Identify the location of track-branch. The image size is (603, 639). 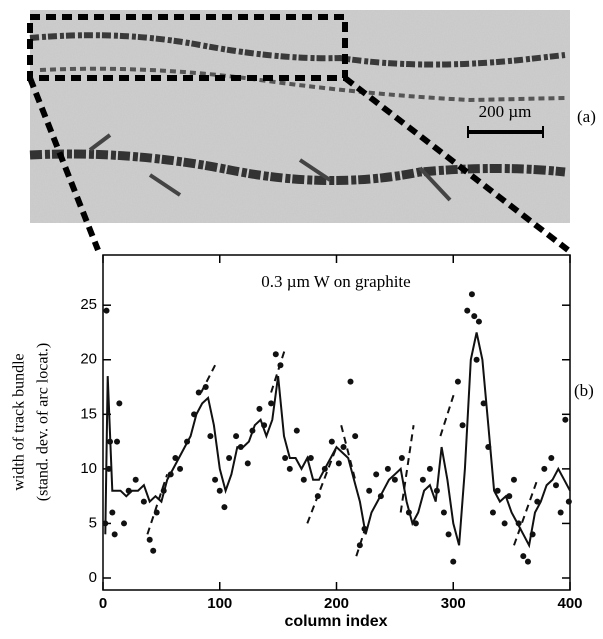
(270, 167).